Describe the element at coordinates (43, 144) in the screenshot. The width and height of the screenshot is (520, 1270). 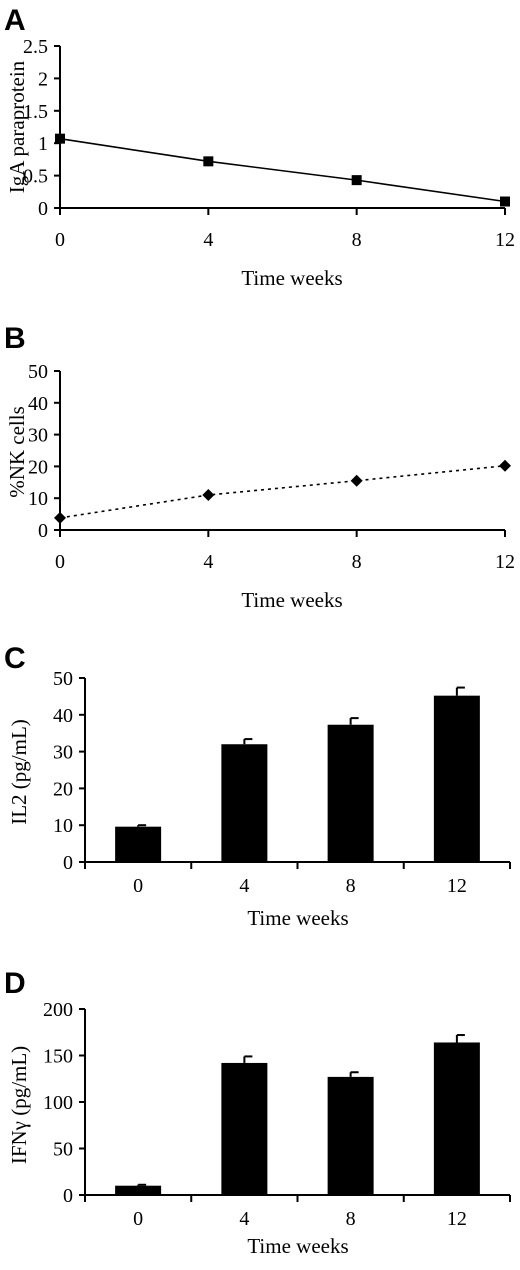
I see `y-tick-label: 1` at that location.